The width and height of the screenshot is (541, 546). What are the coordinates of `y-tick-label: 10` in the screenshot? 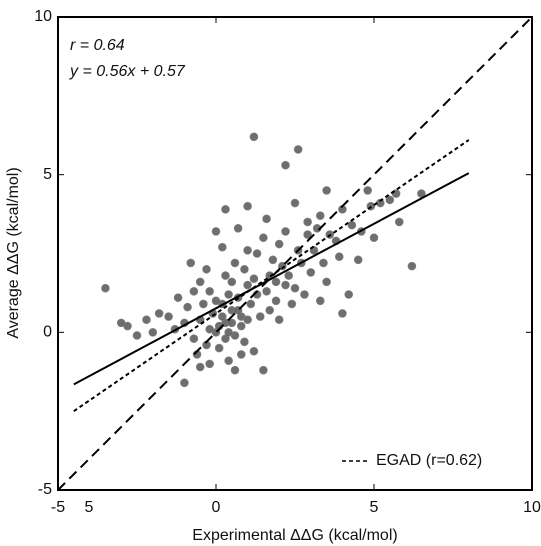 It's located at (43, 16).